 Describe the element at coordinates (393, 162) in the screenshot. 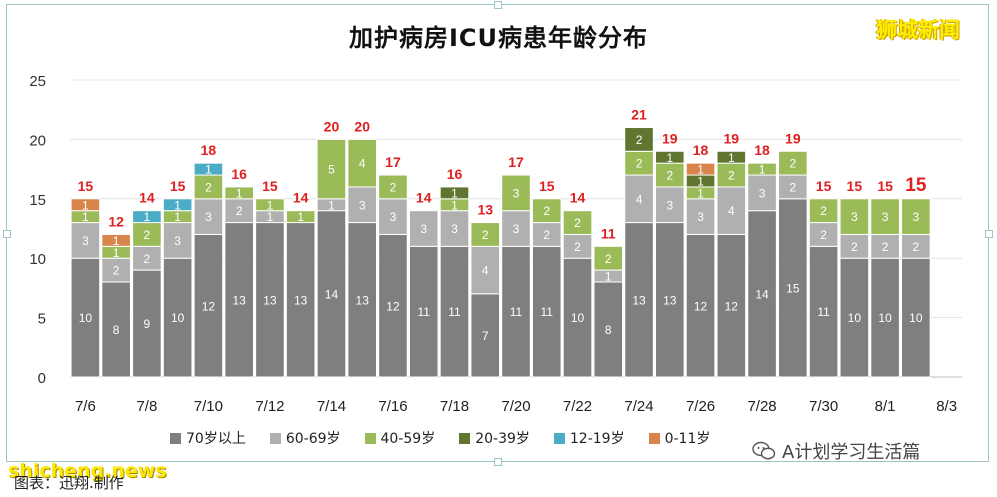

I see `total-label: 17` at that location.